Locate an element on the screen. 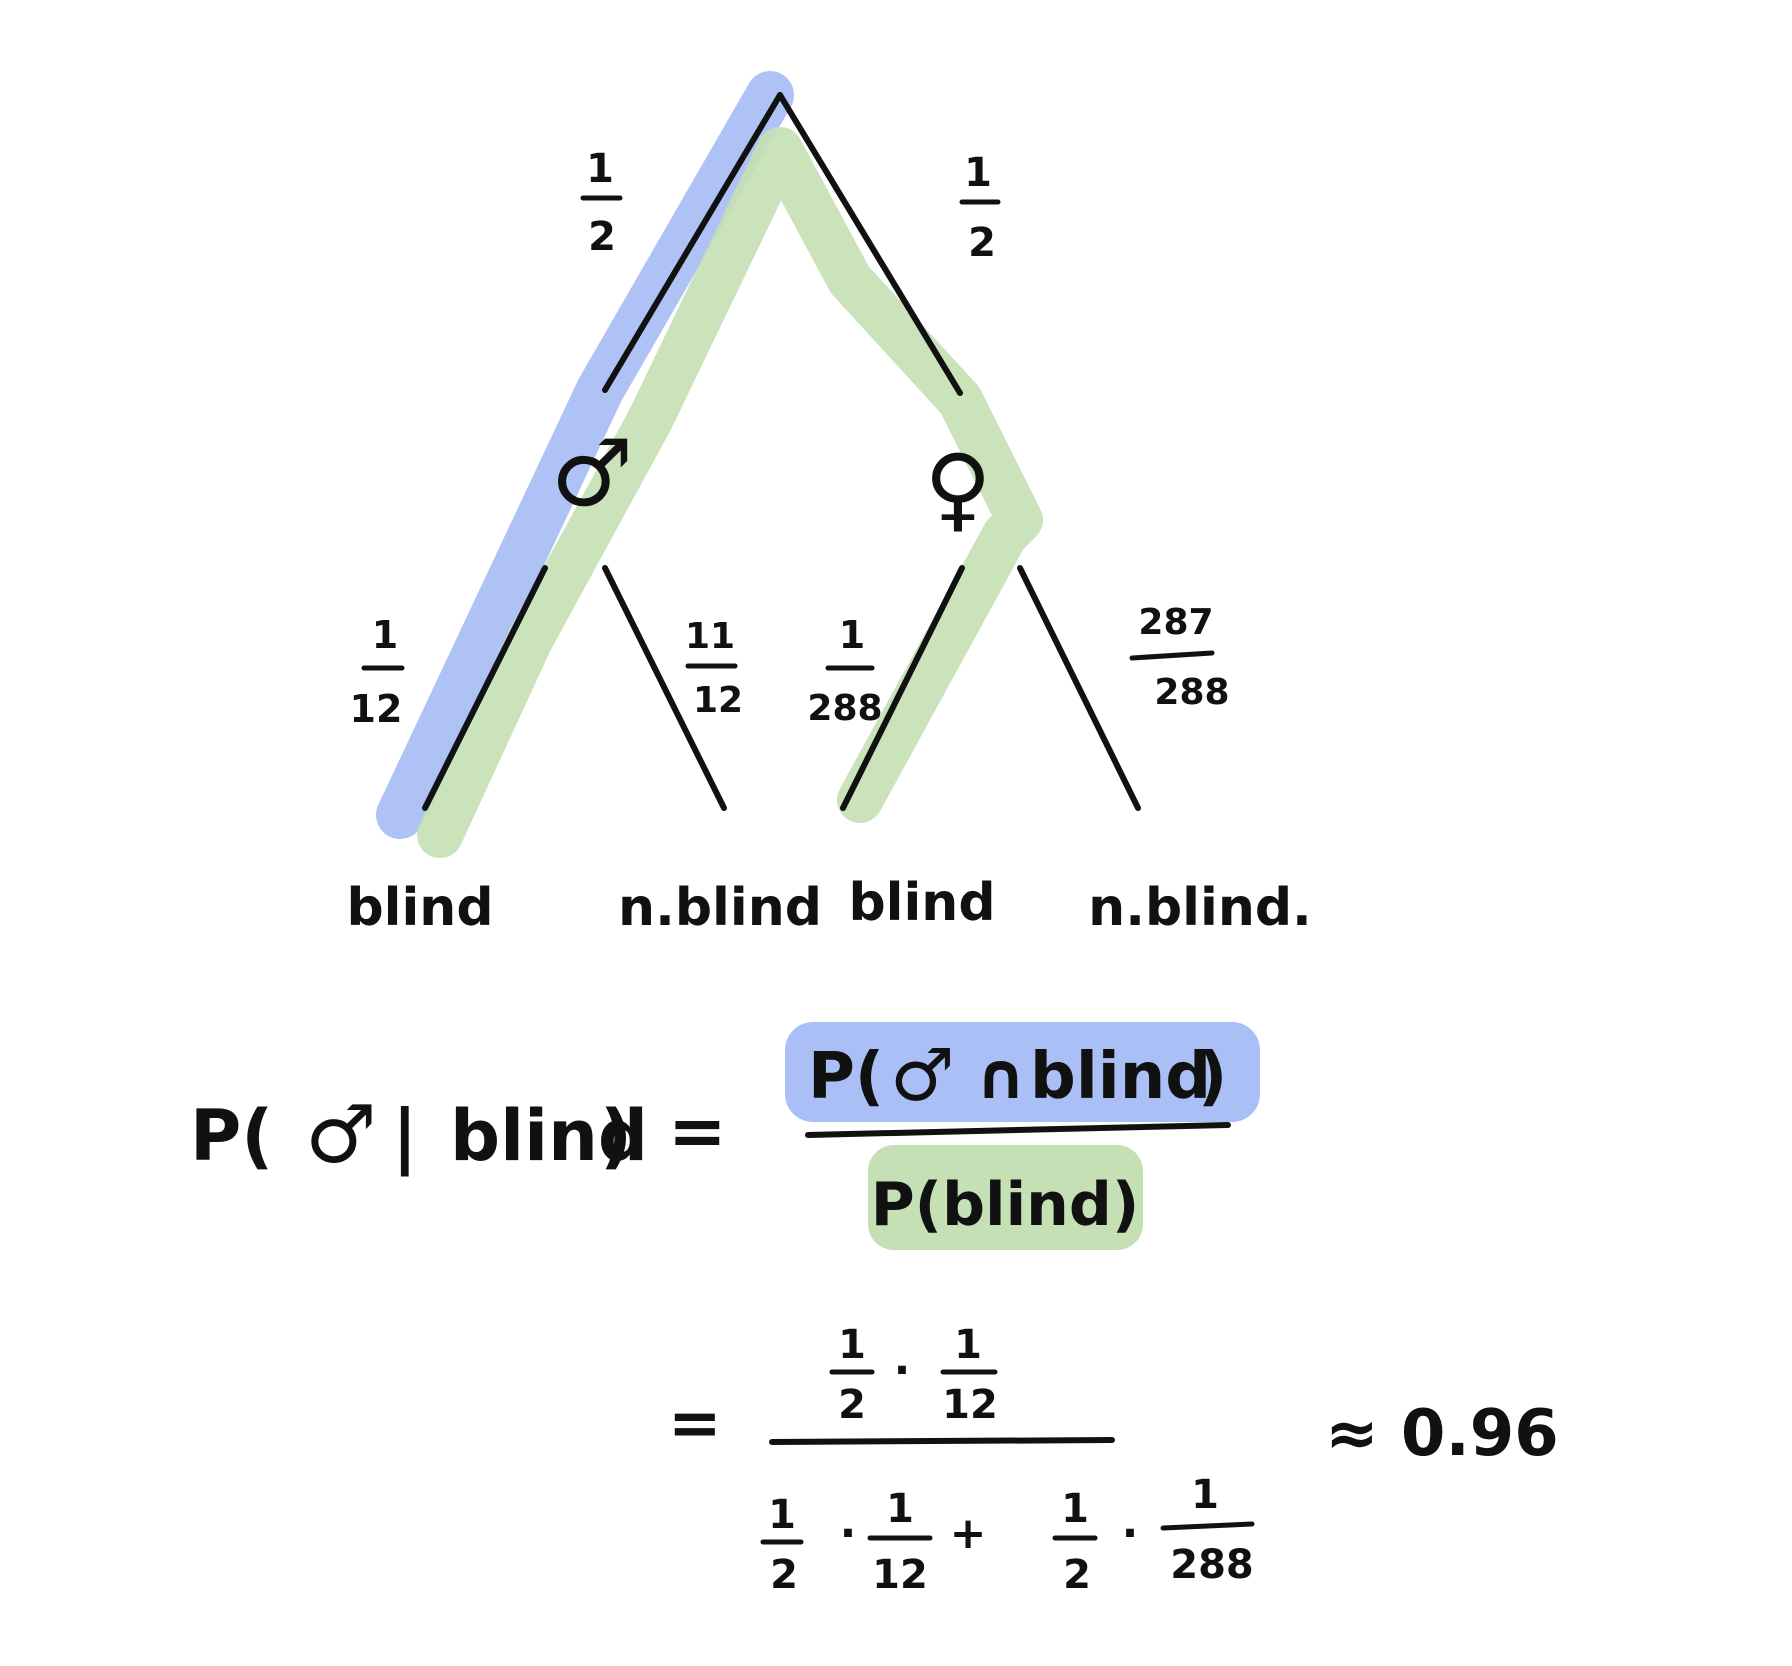 This screenshot has width=1792, height=1666. male-node-symbol: ♂ is located at coordinates (592, 473).